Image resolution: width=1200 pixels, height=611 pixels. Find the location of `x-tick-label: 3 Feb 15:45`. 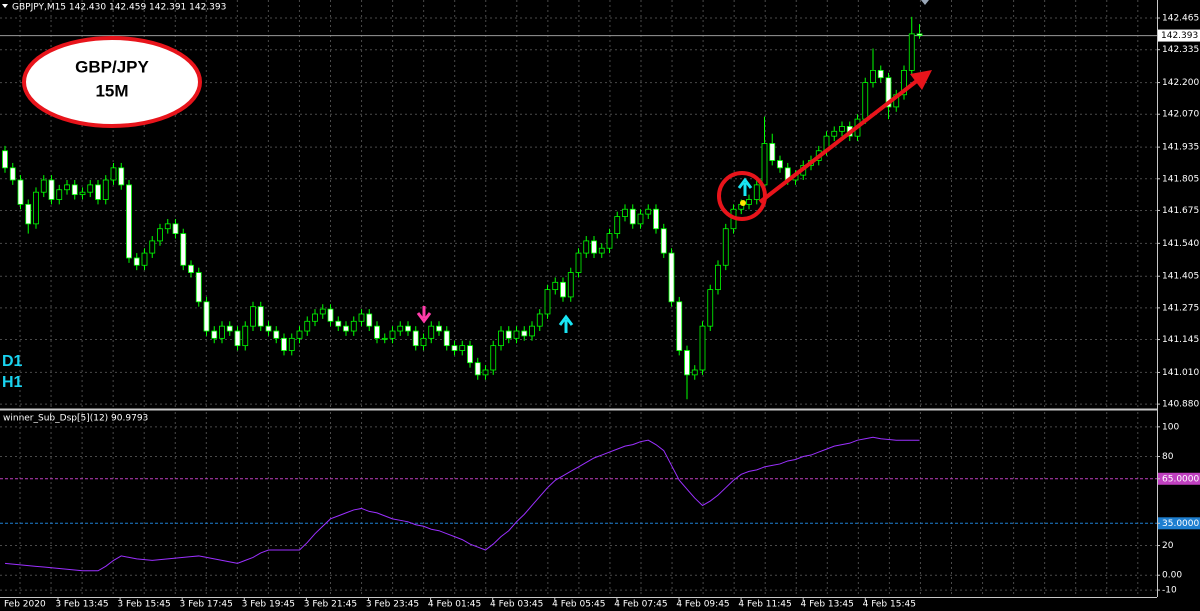

x-tick-label: 3 Feb 15:45 is located at coordinates (143, 605).